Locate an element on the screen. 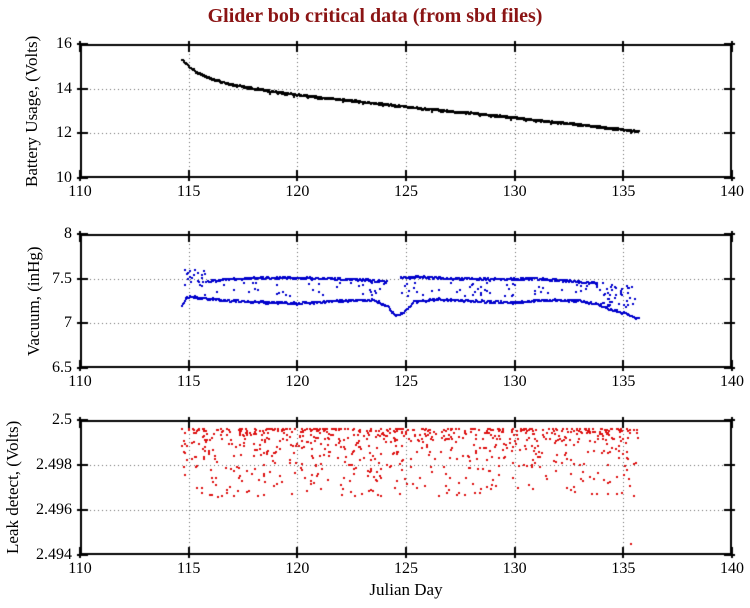 Image resolution: width=750 pixels, height=608 pixels. y-tick-label: 2.496 is located at coordinates (54, 509).